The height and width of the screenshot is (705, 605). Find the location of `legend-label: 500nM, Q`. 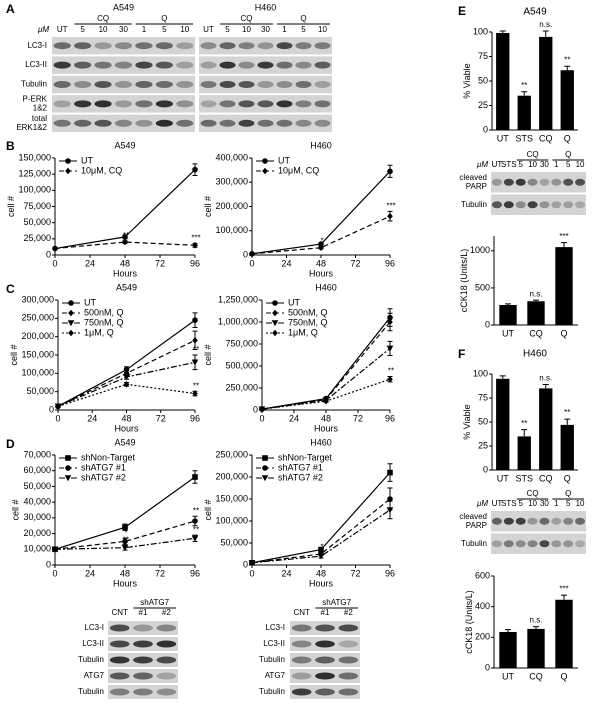

legend-label: 500nM, Q is located at coordinates (104, 312).